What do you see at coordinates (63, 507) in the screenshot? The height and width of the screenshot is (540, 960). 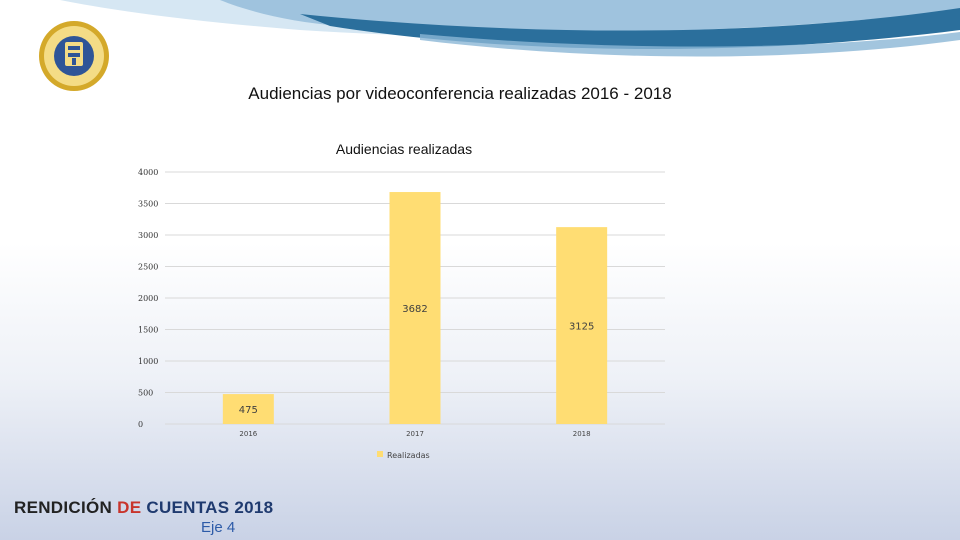 I see `footer-word-rendicion: RENDICIÓN` at bounding box center [63, 507].